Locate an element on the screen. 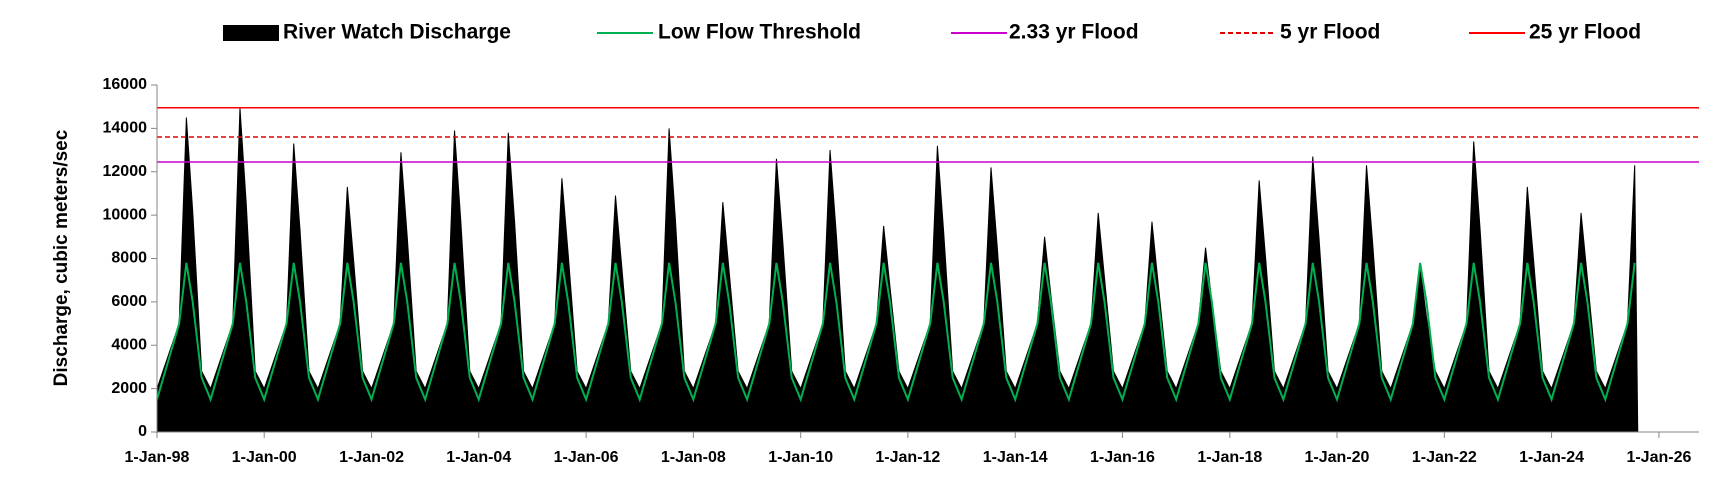 This screenshot has height=481, width=1726. x-tick-label: 1-Jan-98 is located at coordinates (157, 457).